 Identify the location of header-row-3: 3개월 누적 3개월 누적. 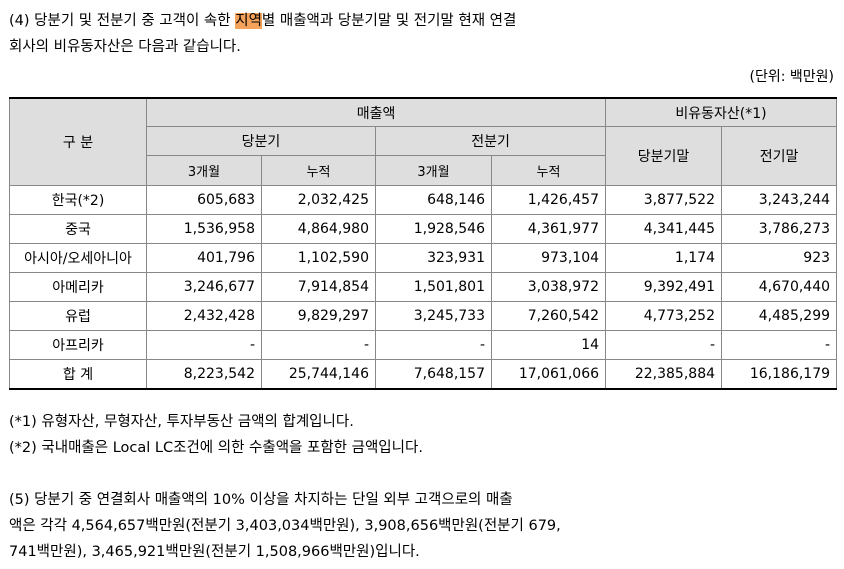
(423, 170).